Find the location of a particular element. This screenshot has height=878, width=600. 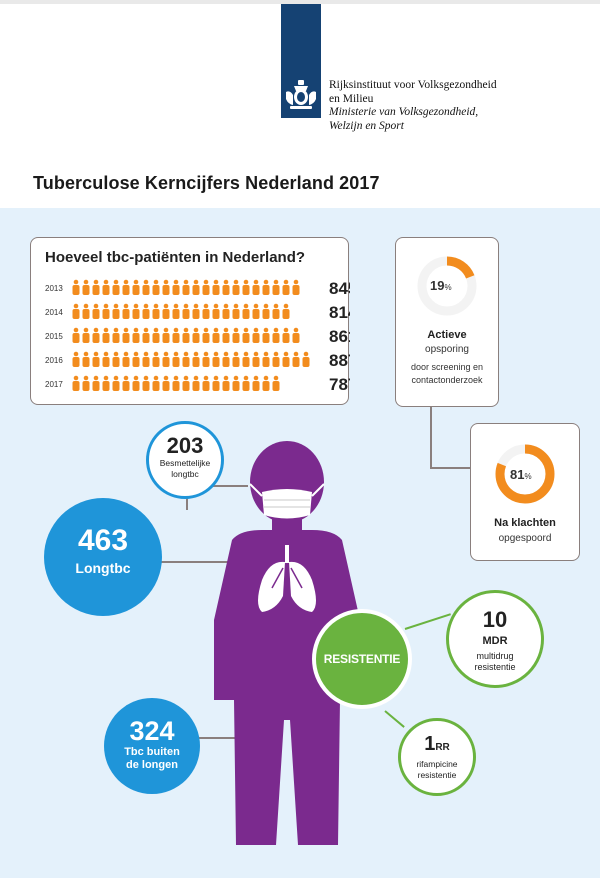

rr-value-row: 1RR is located at coordinates (437, 746).